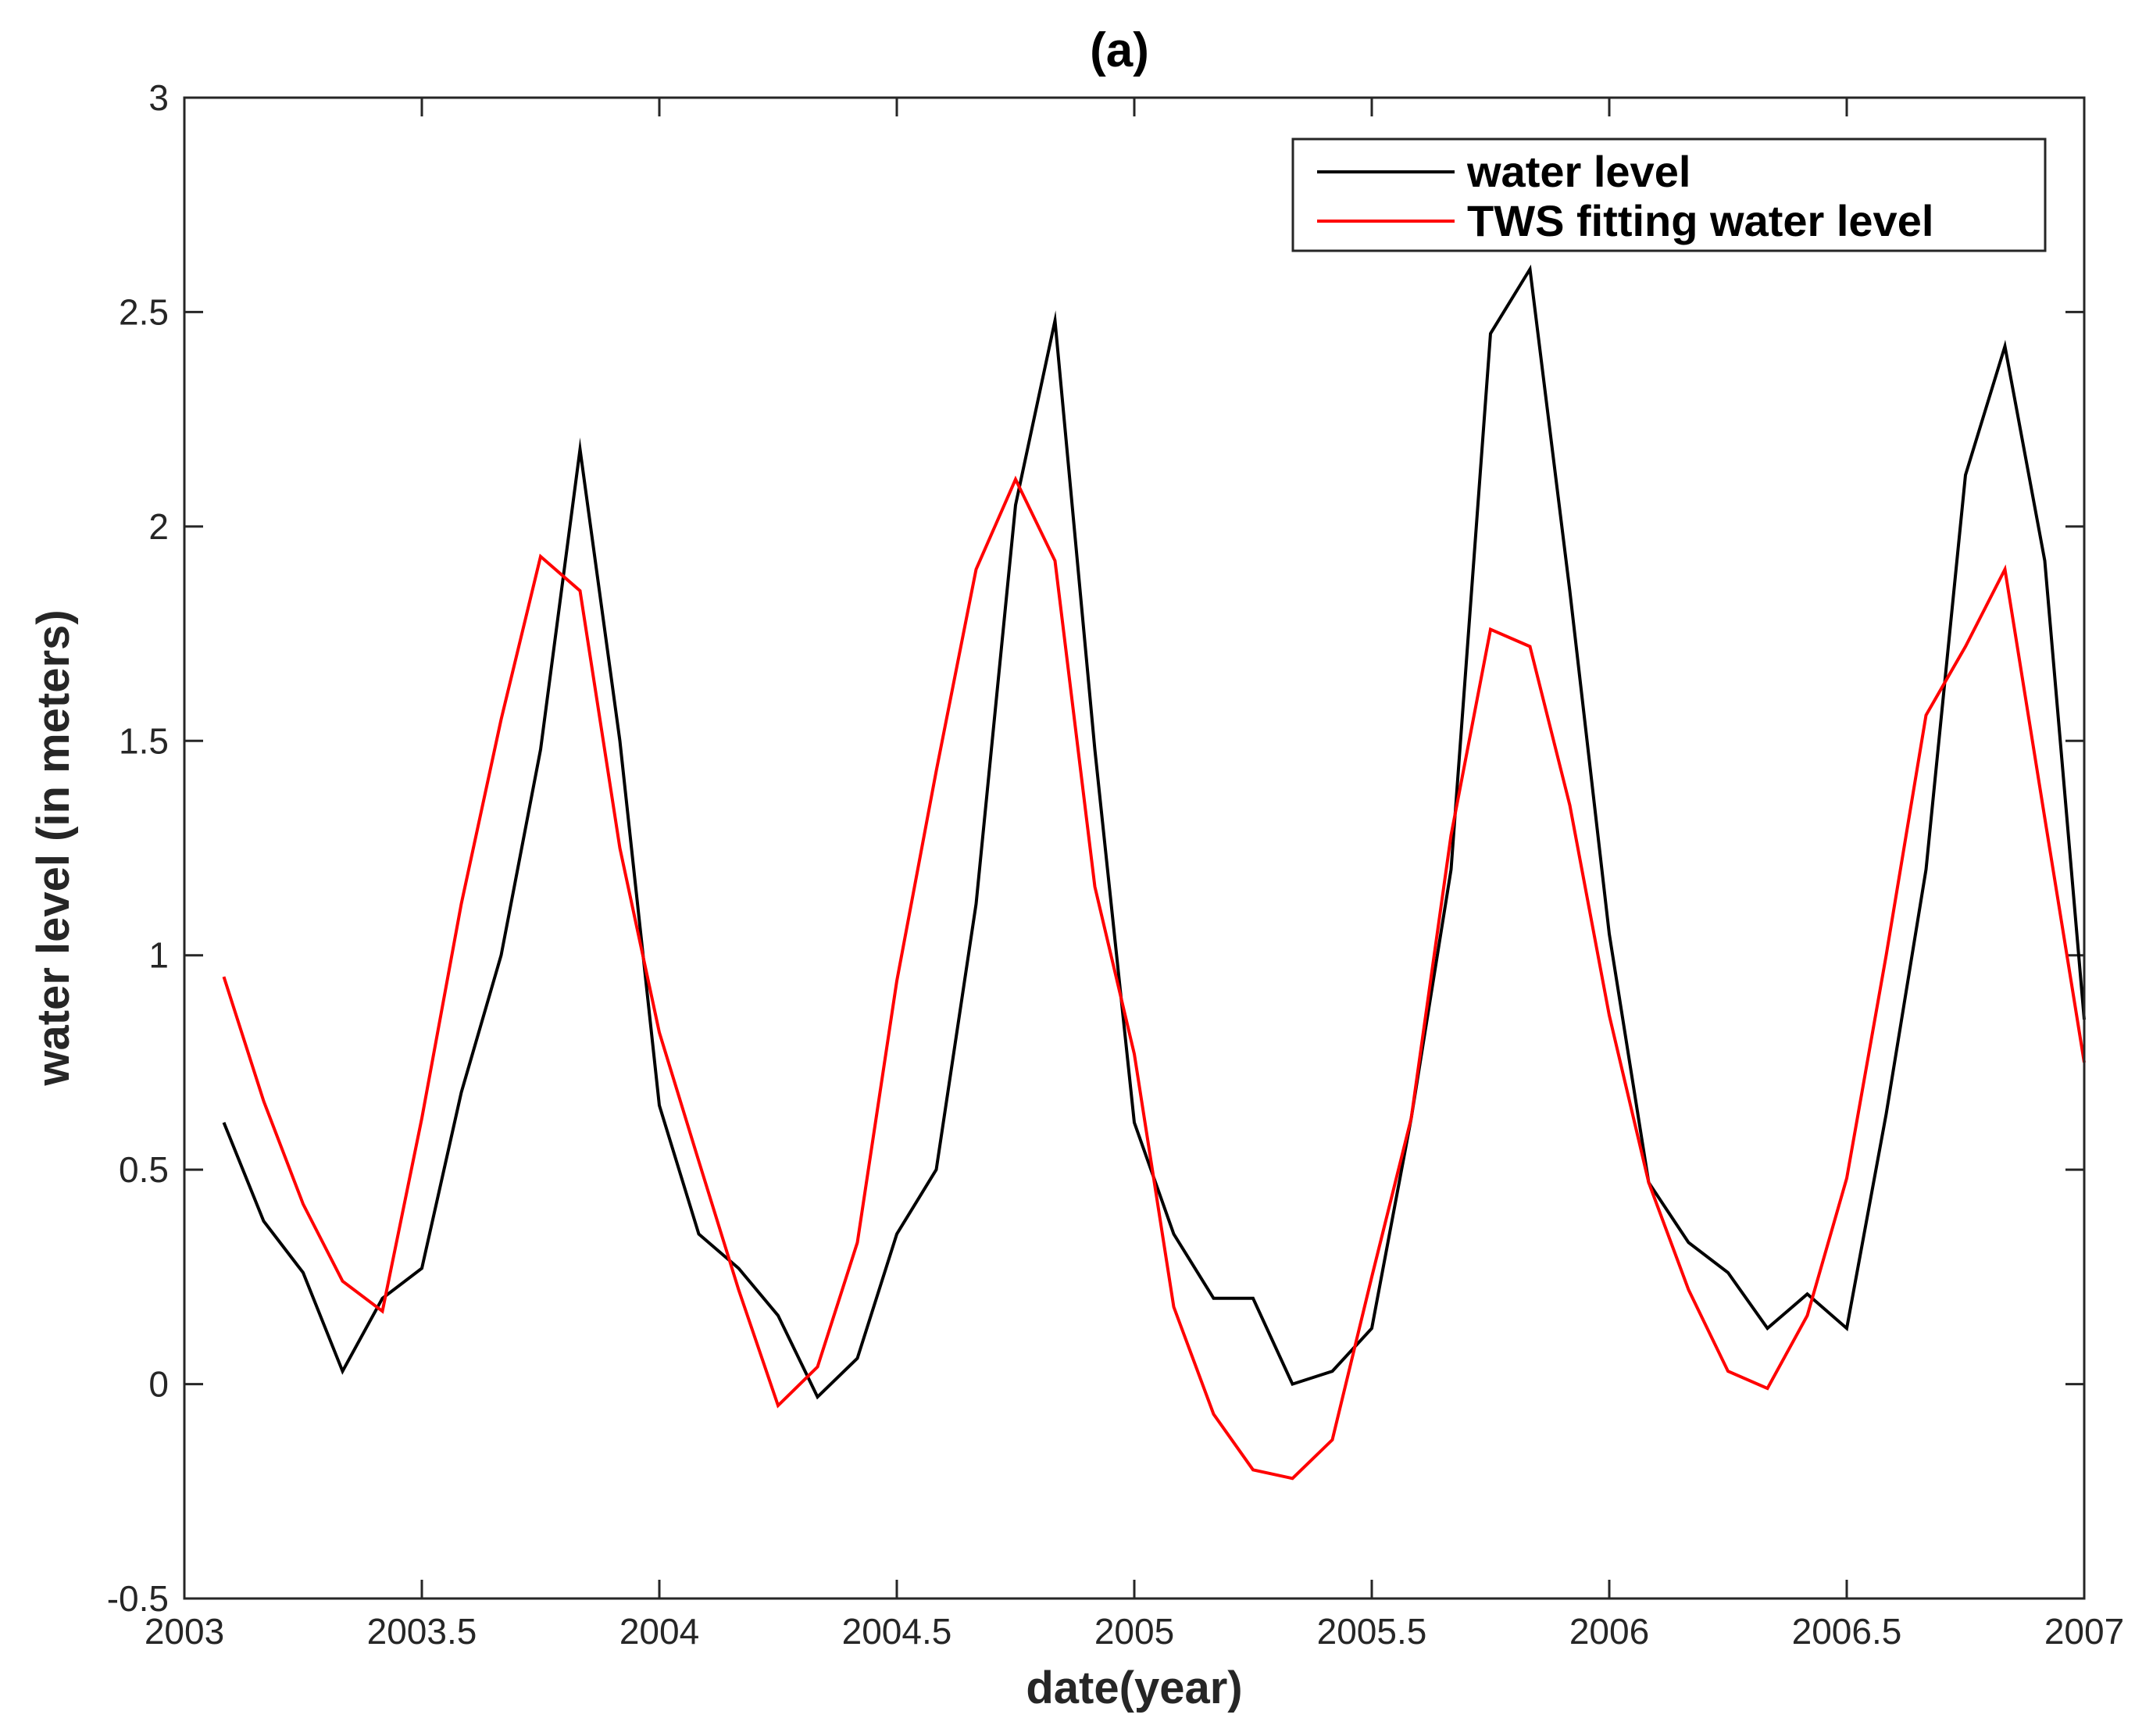 Image resolution: width=2135 pixels, height=1736 pixels. Describe the element at coordinates (1134, 1688) in the screenshot. I see `x-axis-label: date(year)` at that location.